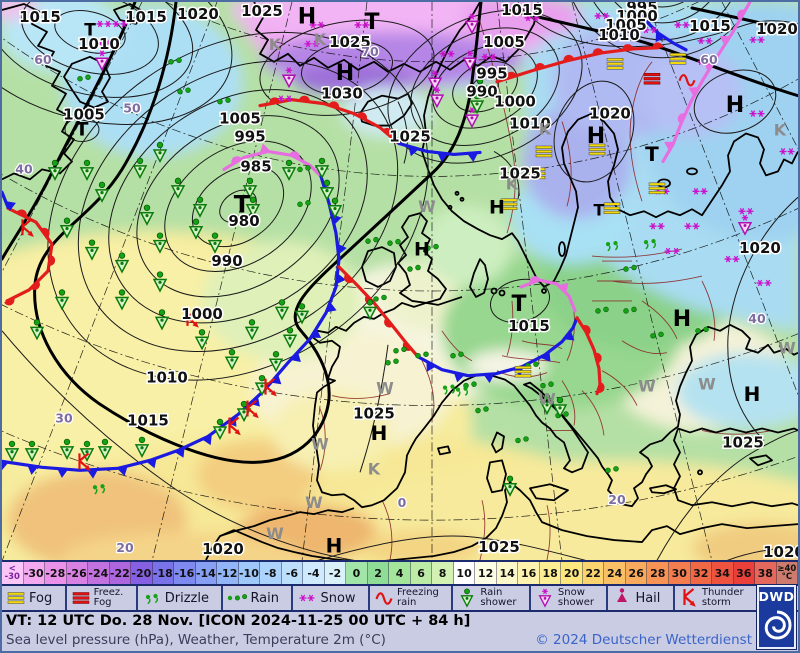 Image resolution: width=800 pixels, height=653 pixels. What do you see at coordinates (249, 573) in the screenshot?
I see `temp-scale-cell: -10` at bounding box center [249, 573].